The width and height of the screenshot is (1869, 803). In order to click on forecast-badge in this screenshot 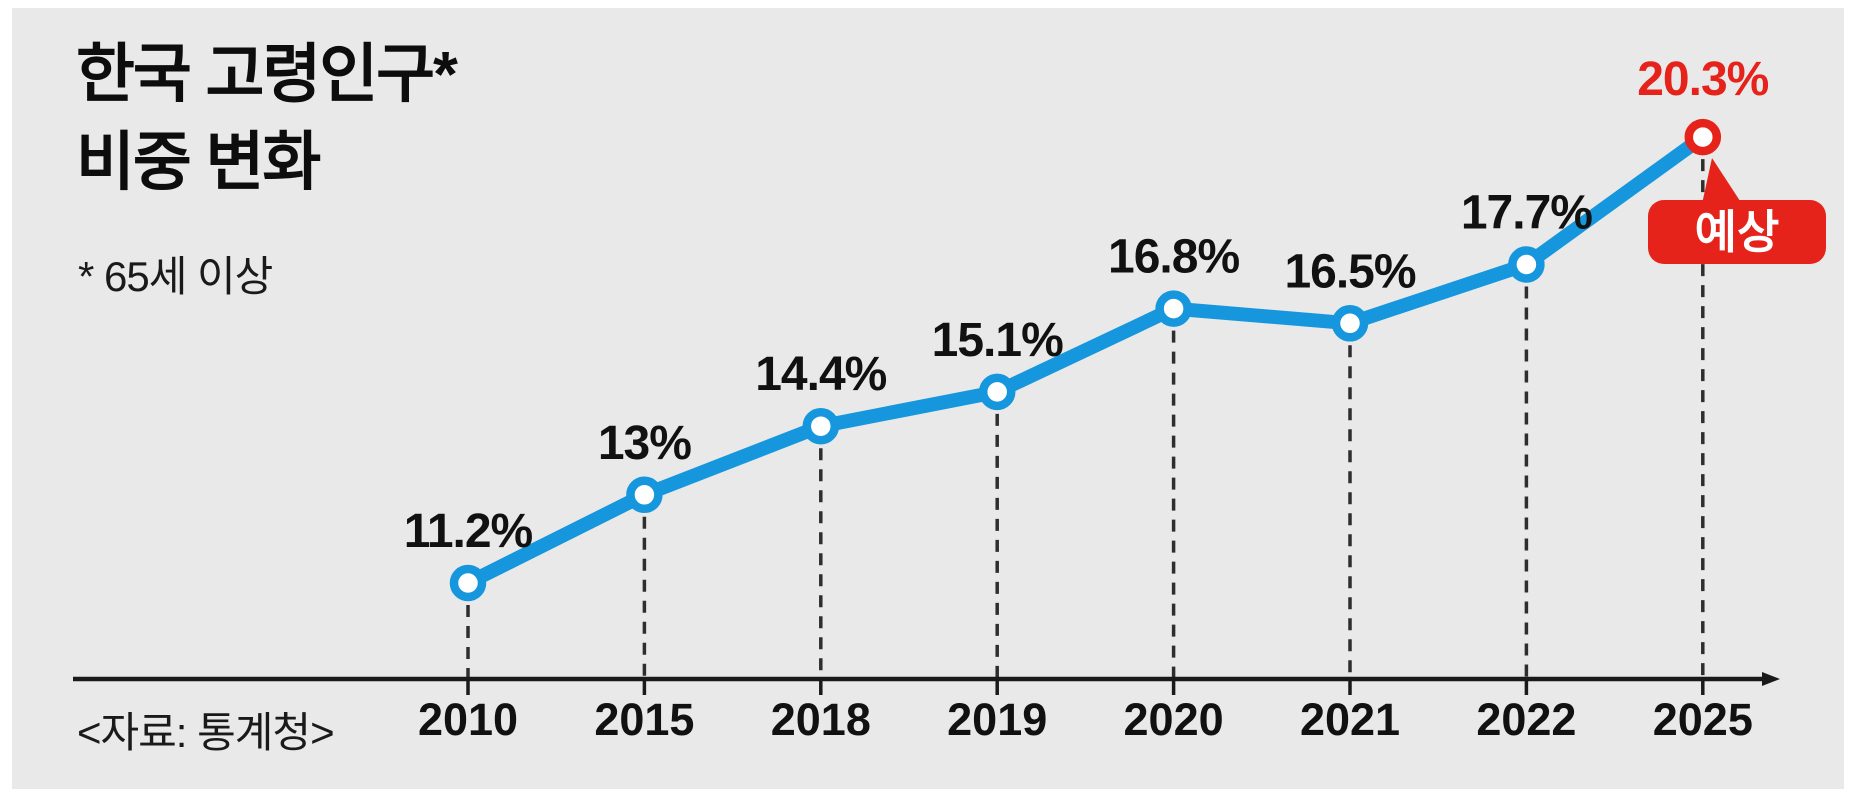, I will do `click(1737, 232)`.